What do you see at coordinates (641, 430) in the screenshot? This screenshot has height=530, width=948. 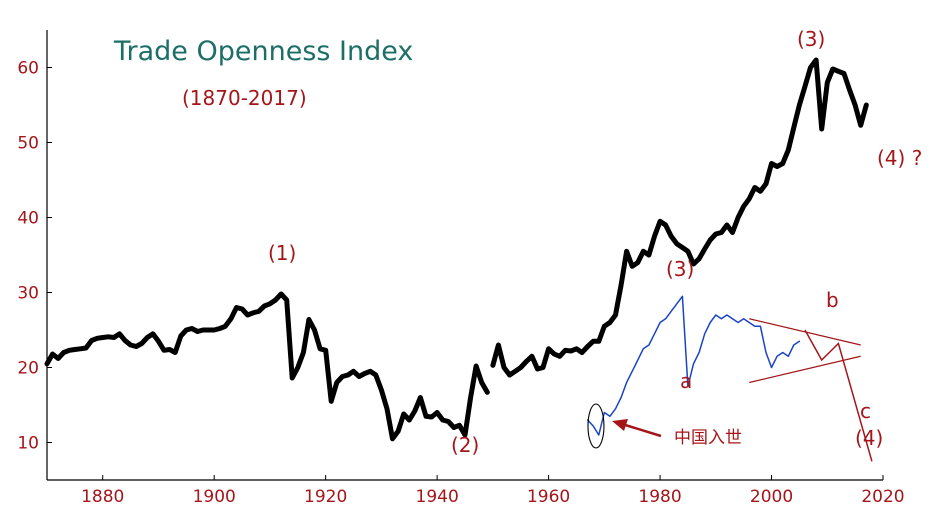 I see `arrow-shaft` at bounding box center [641, 430].